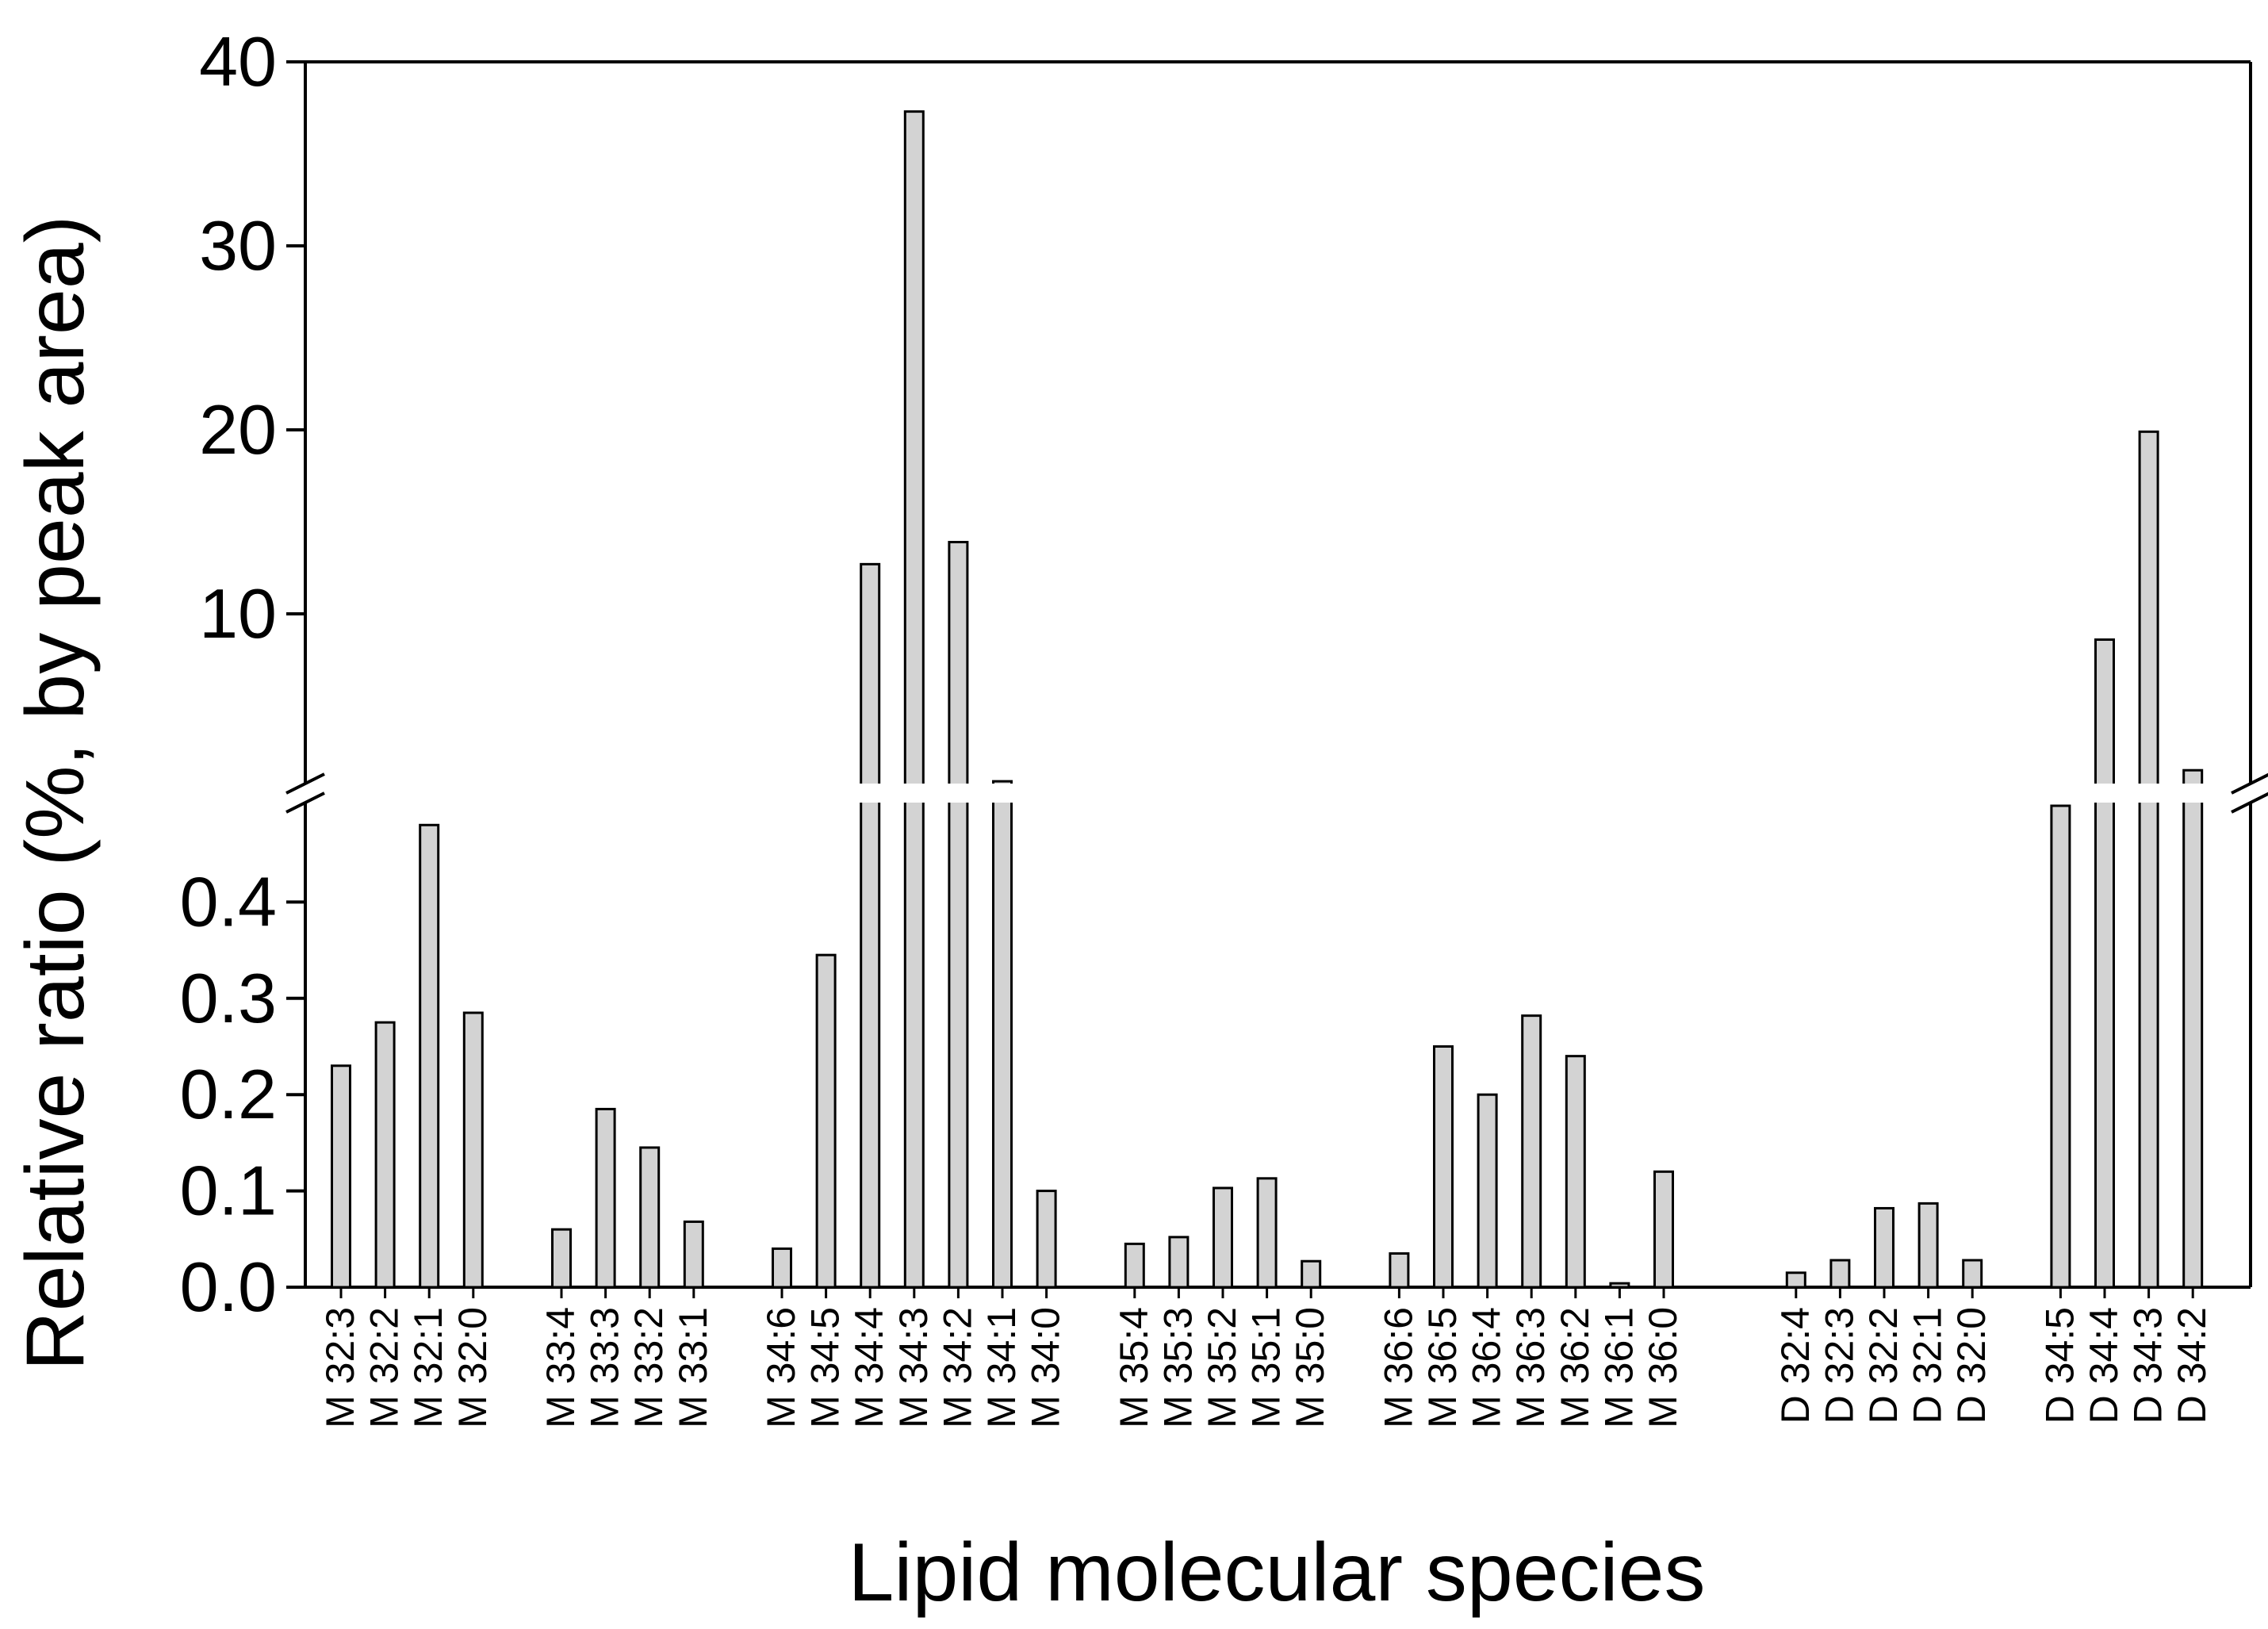 The width and height of the screenshot is (2268, 1629). Describe the element at coordinates (228, 902) in the screenshot. I see `lower-y-tick-label: 0.4` at that location.